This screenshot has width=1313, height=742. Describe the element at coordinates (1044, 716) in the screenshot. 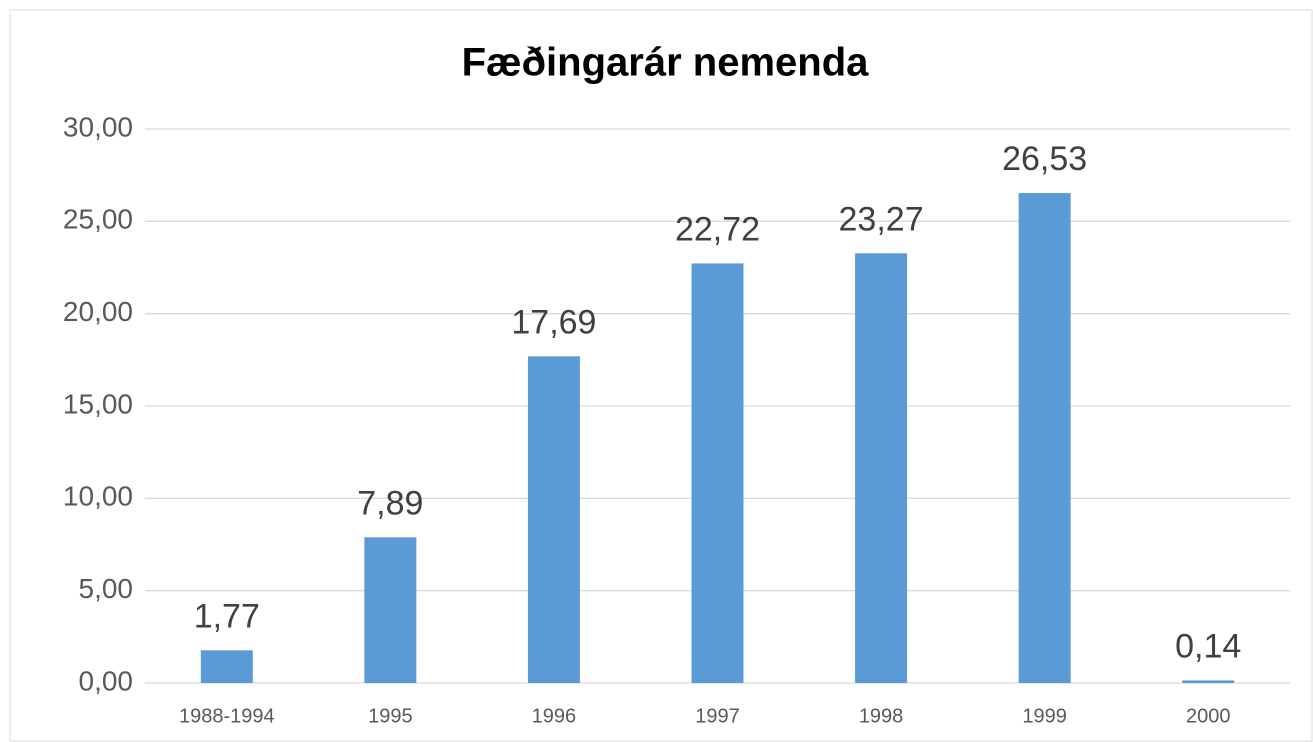

I see `x-tick-label: 1999` at that location.